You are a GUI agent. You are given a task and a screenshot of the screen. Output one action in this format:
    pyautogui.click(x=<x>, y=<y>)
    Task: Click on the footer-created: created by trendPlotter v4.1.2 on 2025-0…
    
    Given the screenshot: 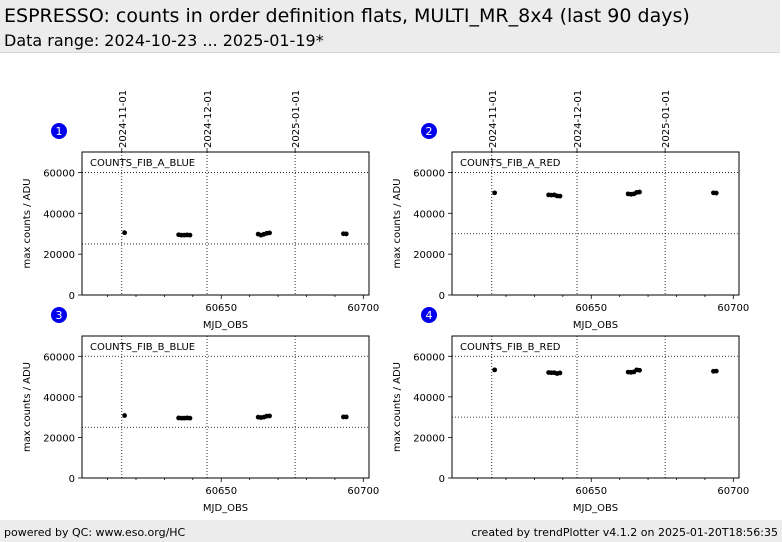 What is the action you would take?
    pyautogui.click(x=624, y=532)
    